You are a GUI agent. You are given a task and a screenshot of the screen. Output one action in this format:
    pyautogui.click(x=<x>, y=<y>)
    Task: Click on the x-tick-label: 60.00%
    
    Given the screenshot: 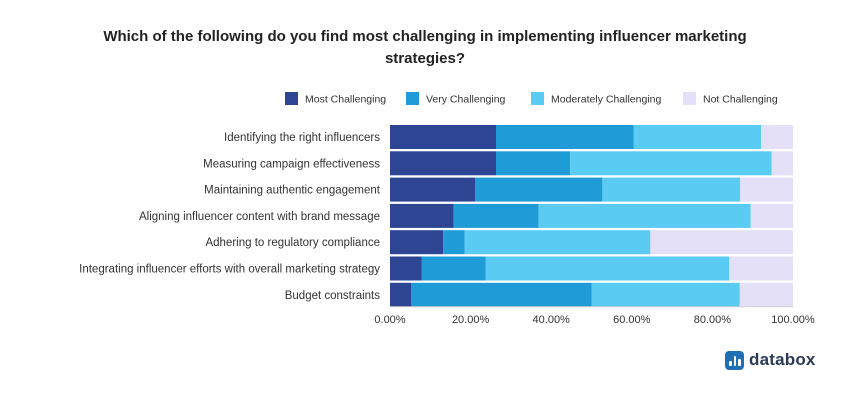 What is the action you would take?
    pyautogui.click(x=632, y=320)
    